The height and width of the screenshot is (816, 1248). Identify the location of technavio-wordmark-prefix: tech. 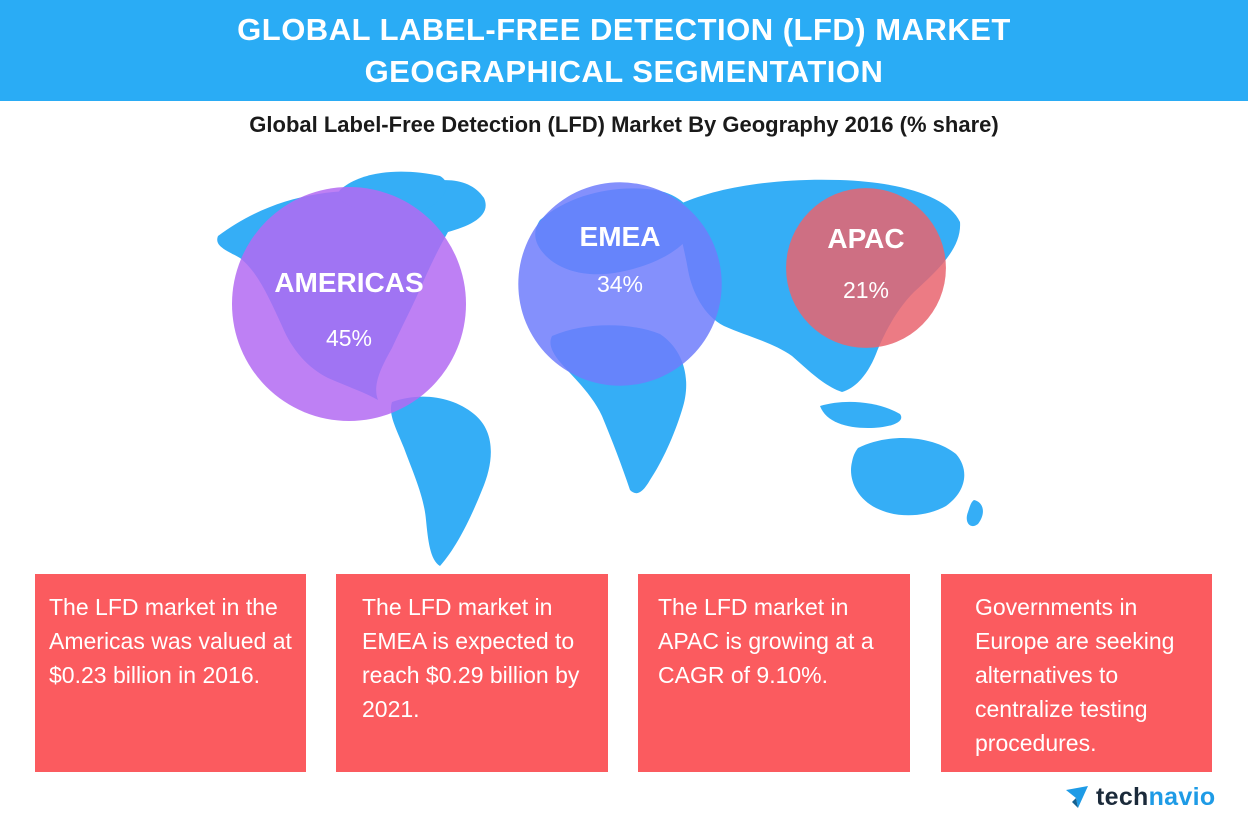
(1122, 796).